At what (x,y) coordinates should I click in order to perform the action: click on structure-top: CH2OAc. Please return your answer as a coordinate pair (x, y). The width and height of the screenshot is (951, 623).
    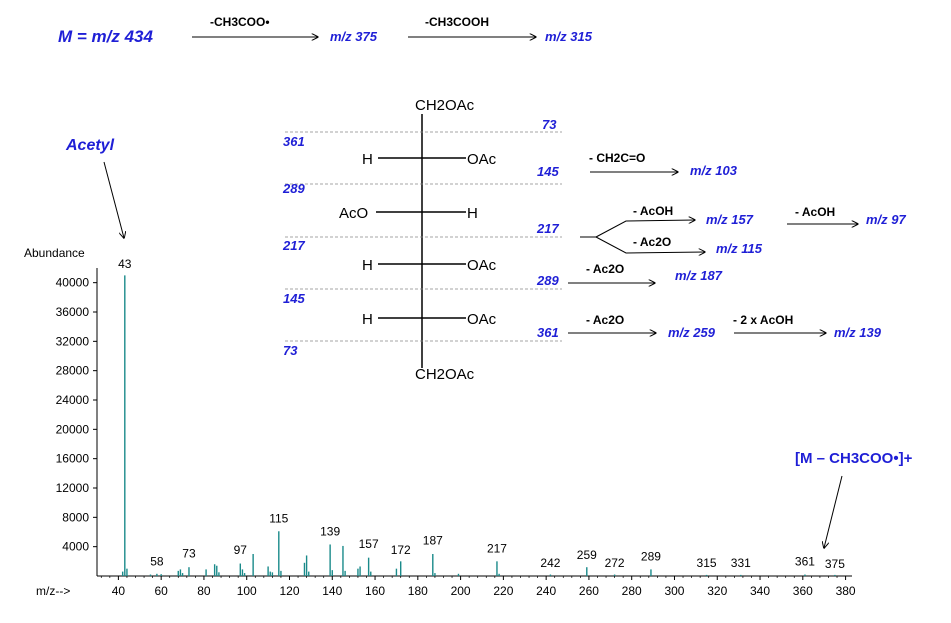
    Looking at the image, I should click on (445, 105).